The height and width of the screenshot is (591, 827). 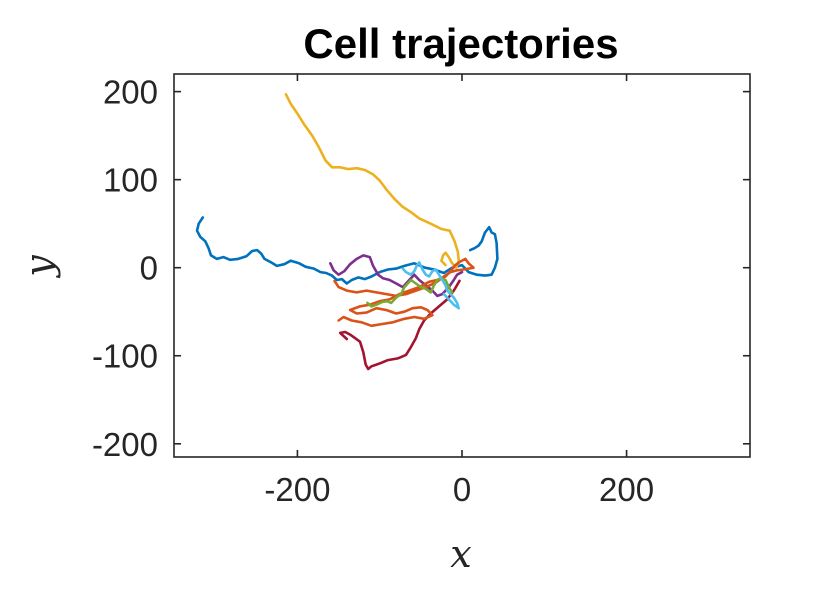 I want to click on y-tick-label: 100, so click(x=130, y=180).